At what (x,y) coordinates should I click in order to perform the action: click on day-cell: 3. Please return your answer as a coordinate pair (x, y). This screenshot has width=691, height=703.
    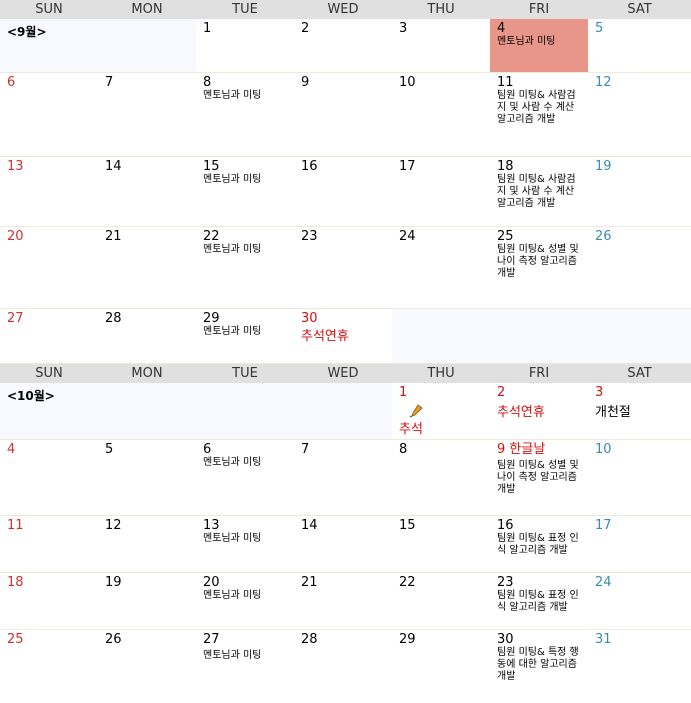
    Looking at the image, I should click on (441, 46).